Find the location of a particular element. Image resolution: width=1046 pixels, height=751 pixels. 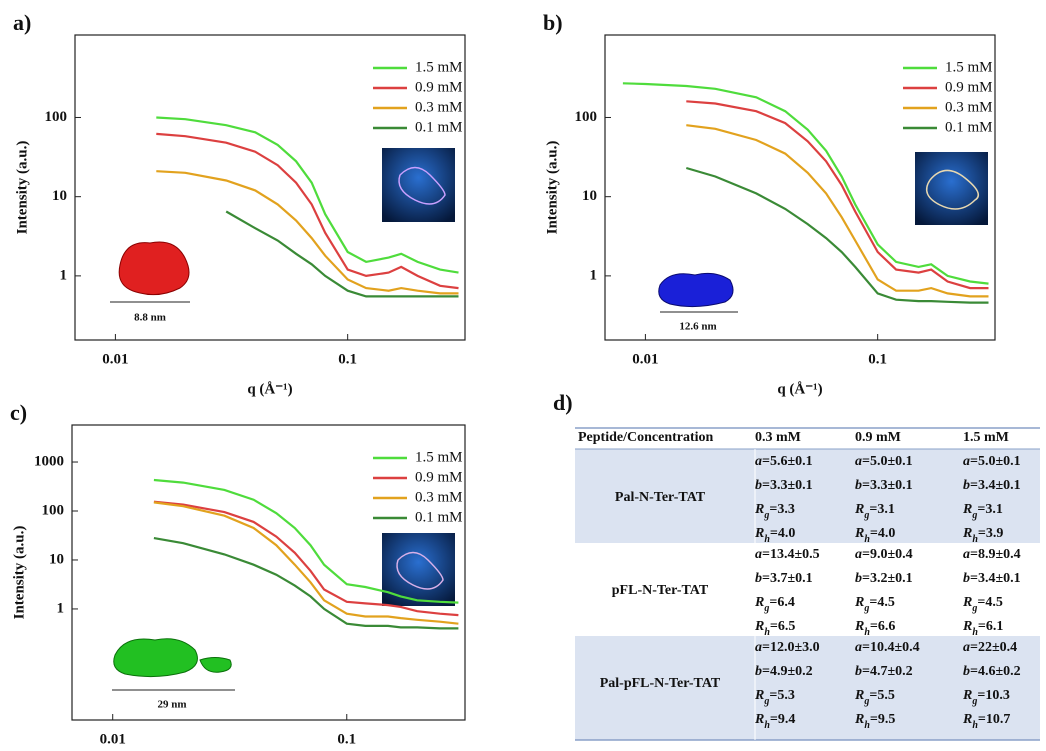

row-label: pFL-N-Ter-TAT is located at coordinates (660, 590).